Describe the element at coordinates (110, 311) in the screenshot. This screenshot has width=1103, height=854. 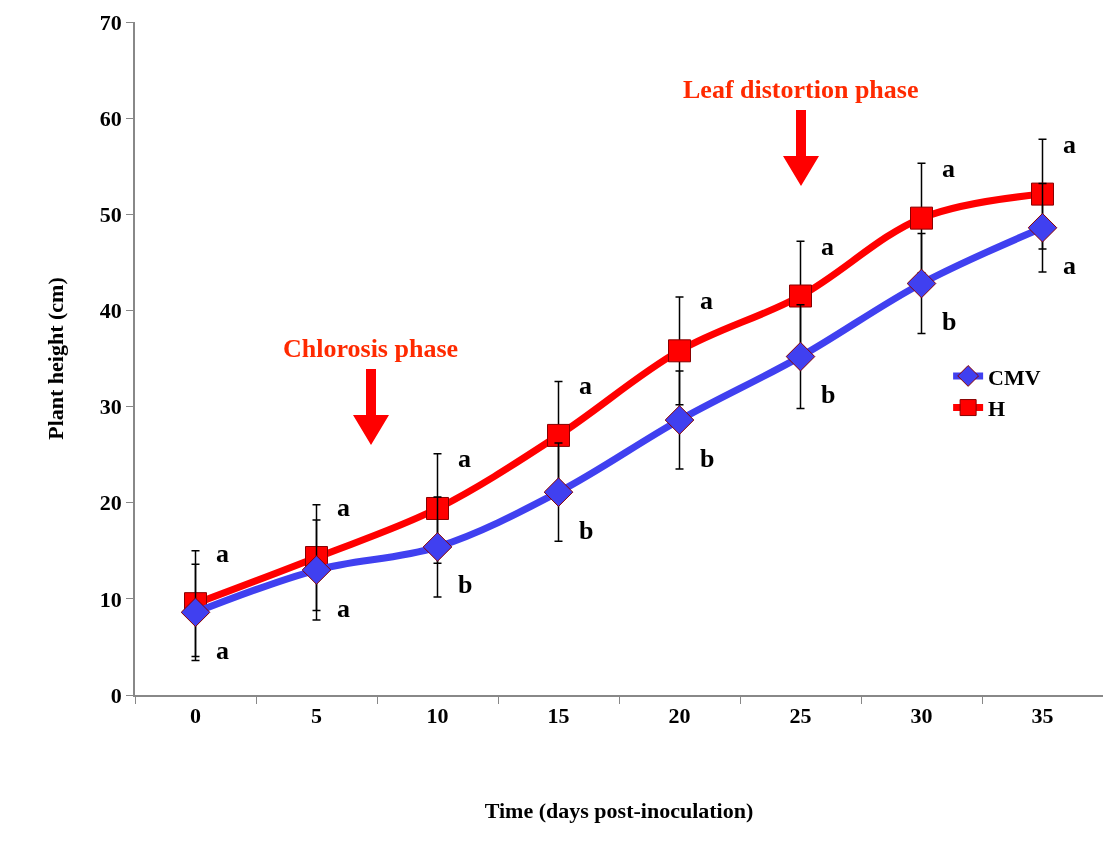
I see `y-tick-label: 40` at that location.